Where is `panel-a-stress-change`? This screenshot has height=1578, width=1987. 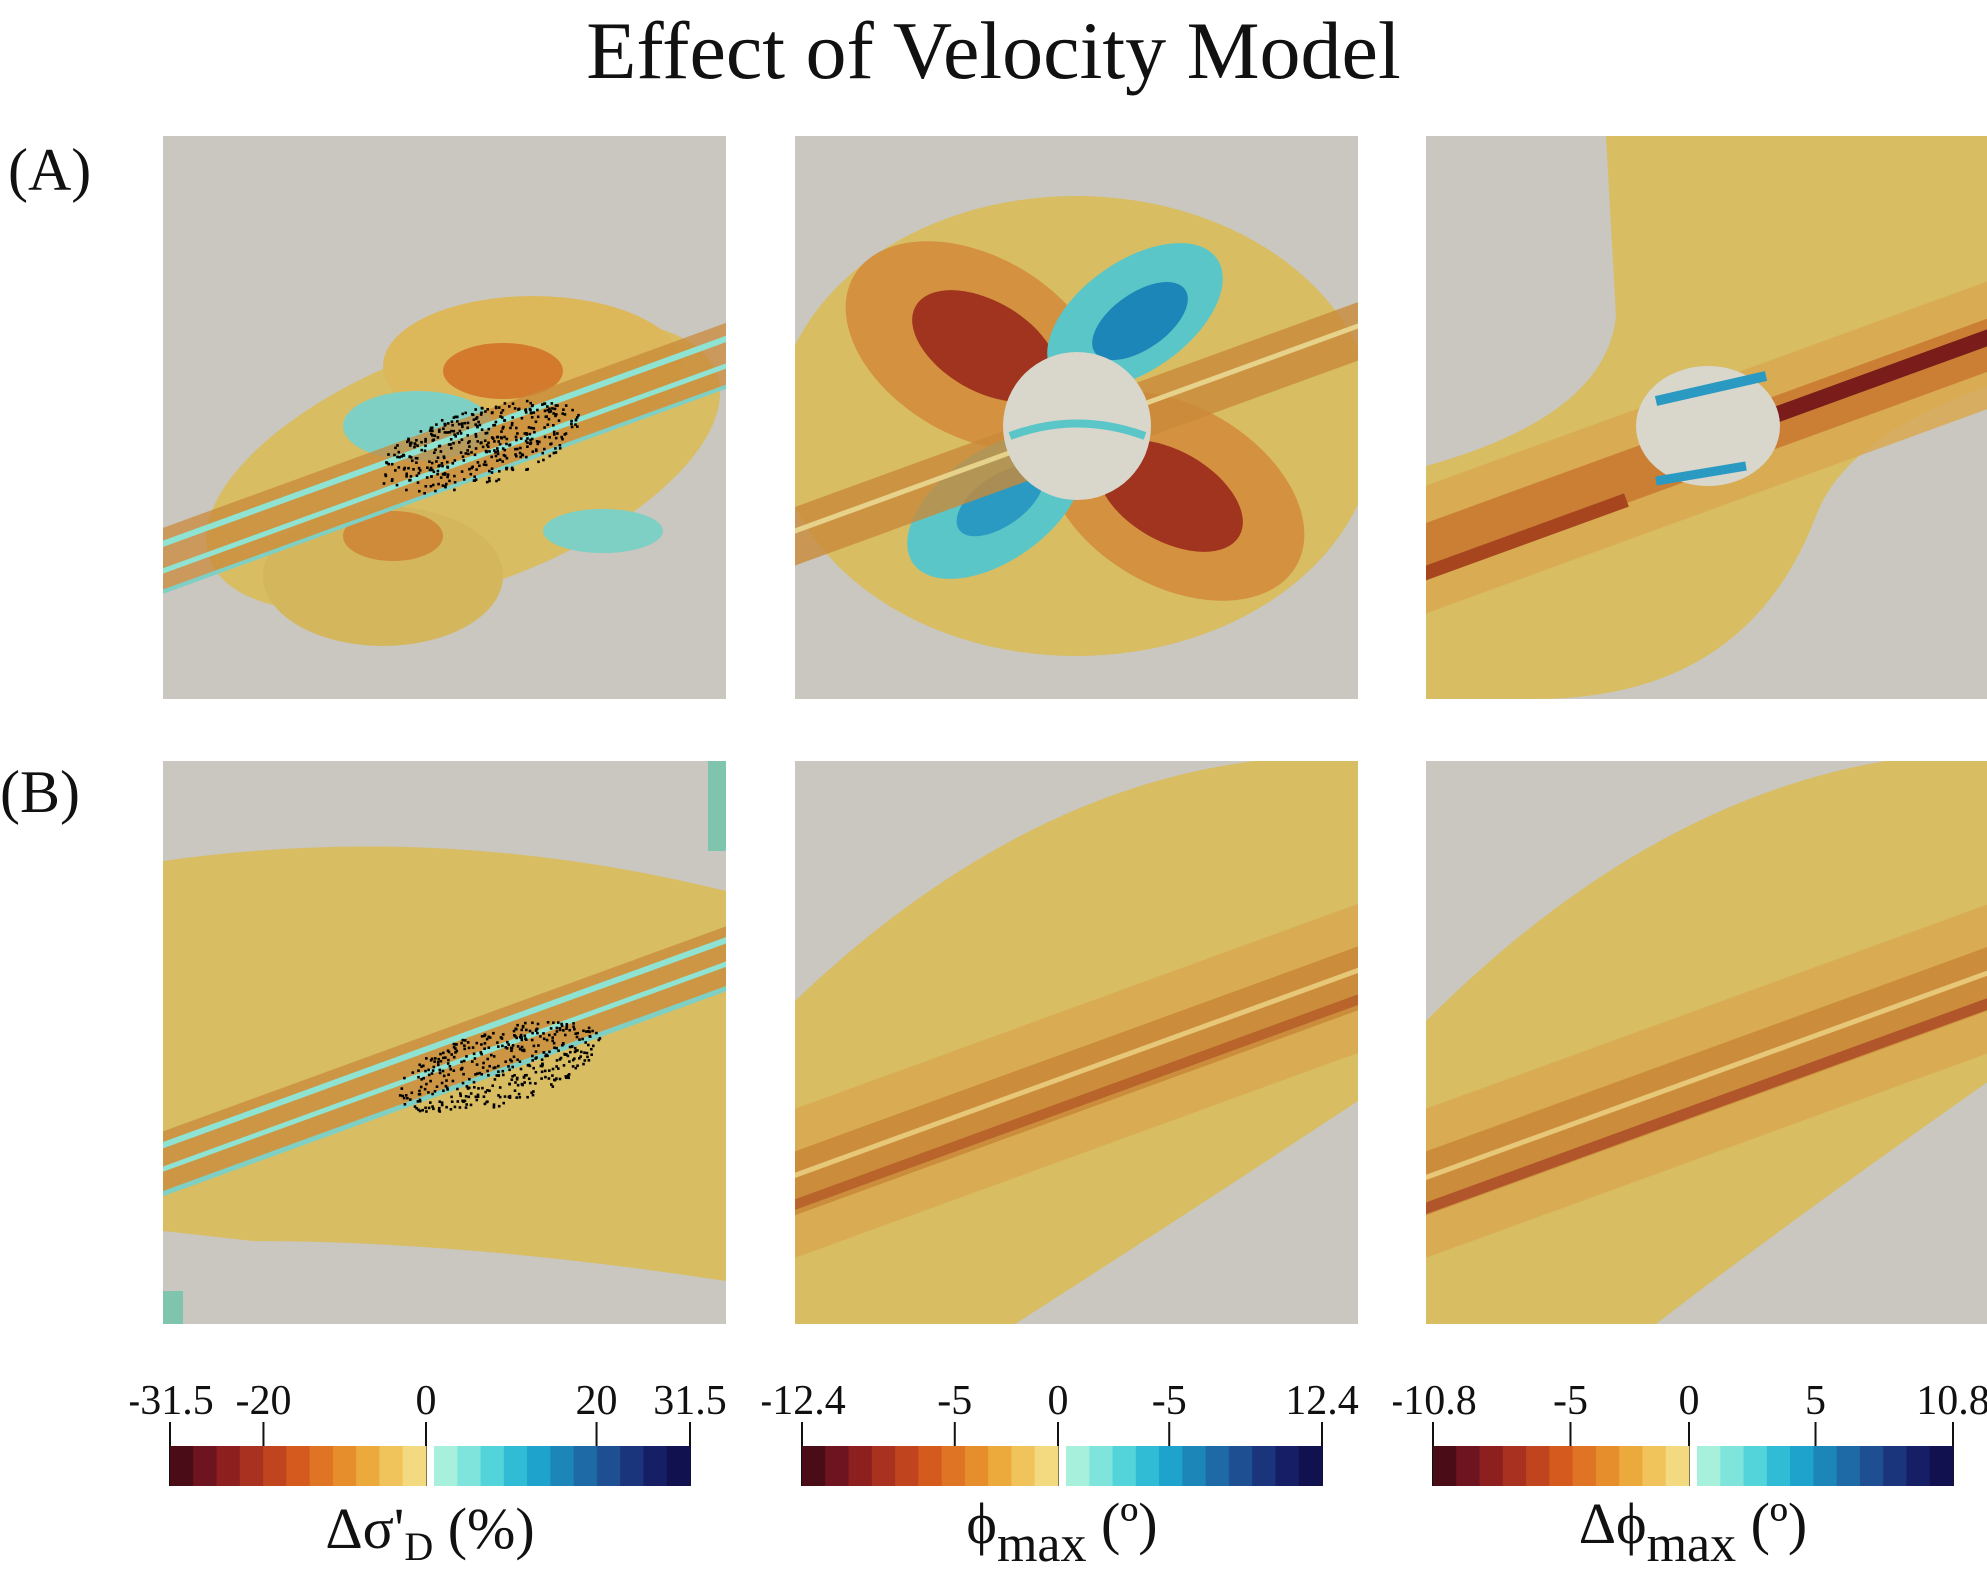 panel-a-stress-change is located at coordinates (444, 417).